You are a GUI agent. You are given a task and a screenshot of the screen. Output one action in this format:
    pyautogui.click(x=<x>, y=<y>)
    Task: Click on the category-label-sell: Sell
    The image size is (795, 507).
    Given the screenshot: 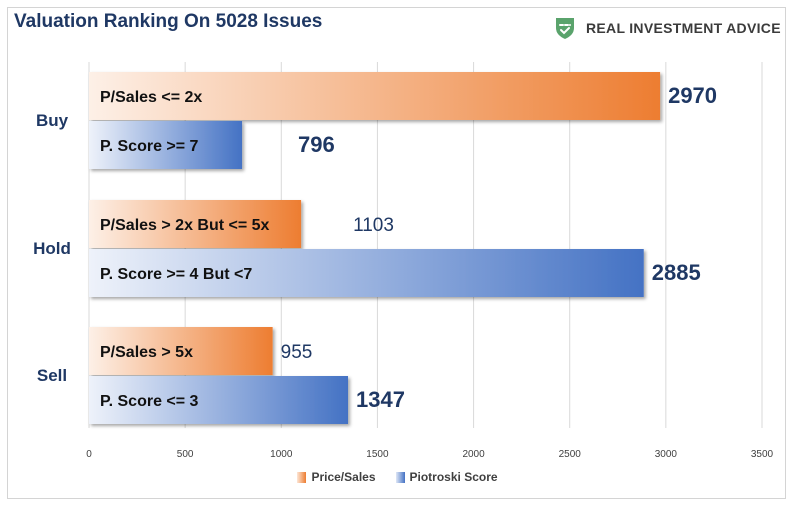 What is the action you would take?
    pyautogui.click(x=52, y=375)
    